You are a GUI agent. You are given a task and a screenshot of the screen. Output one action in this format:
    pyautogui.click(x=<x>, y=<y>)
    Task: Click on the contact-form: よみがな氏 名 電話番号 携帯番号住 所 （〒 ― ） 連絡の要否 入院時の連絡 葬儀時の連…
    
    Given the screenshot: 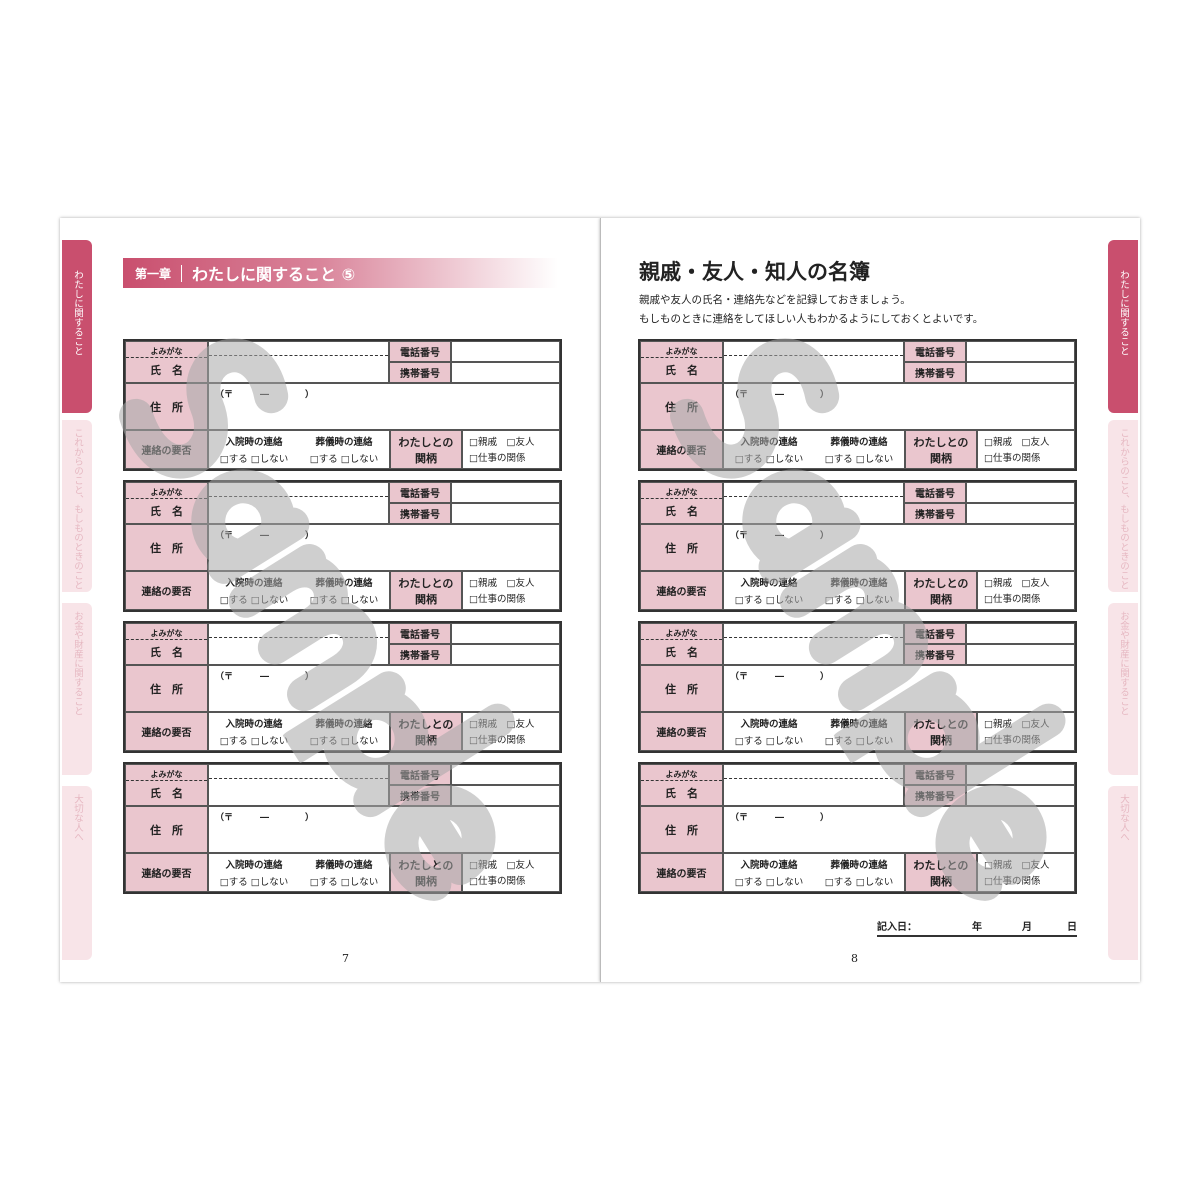 What is the action you would take?
    pyautogui.click(x=857, y=546)
    